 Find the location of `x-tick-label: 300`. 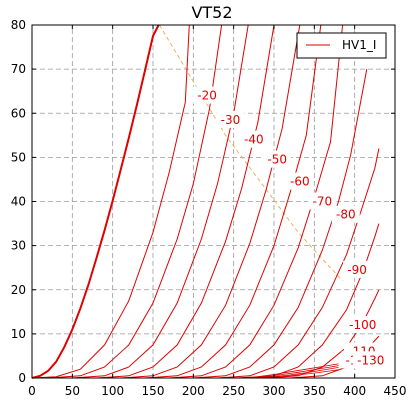

x-tick-label: 300 is located at coordinates (274, 391).